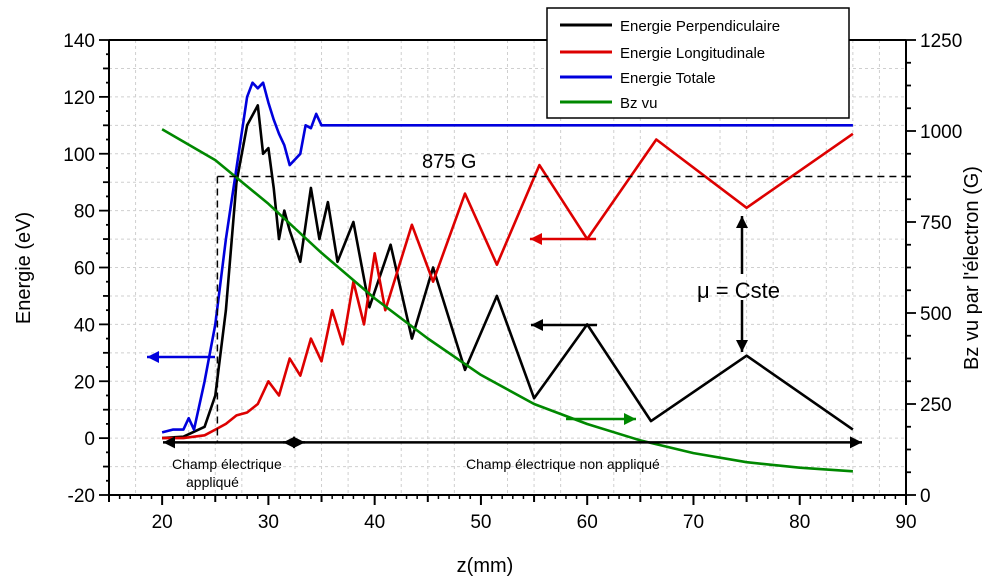 This screenshot has width=994, height=579. What do you see at coordinates (227, 464) in the screenshot?
I see `field-applied-label: Champ électrique` at bounding box center [227, 464].